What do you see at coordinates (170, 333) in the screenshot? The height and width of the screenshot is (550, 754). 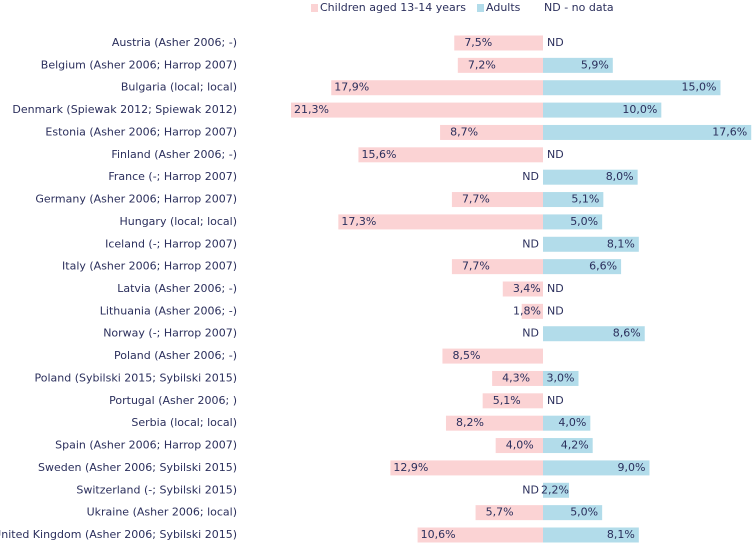 I see `category-label: Norway (-; Harrop 2007)` at bounding box center [170, 333].